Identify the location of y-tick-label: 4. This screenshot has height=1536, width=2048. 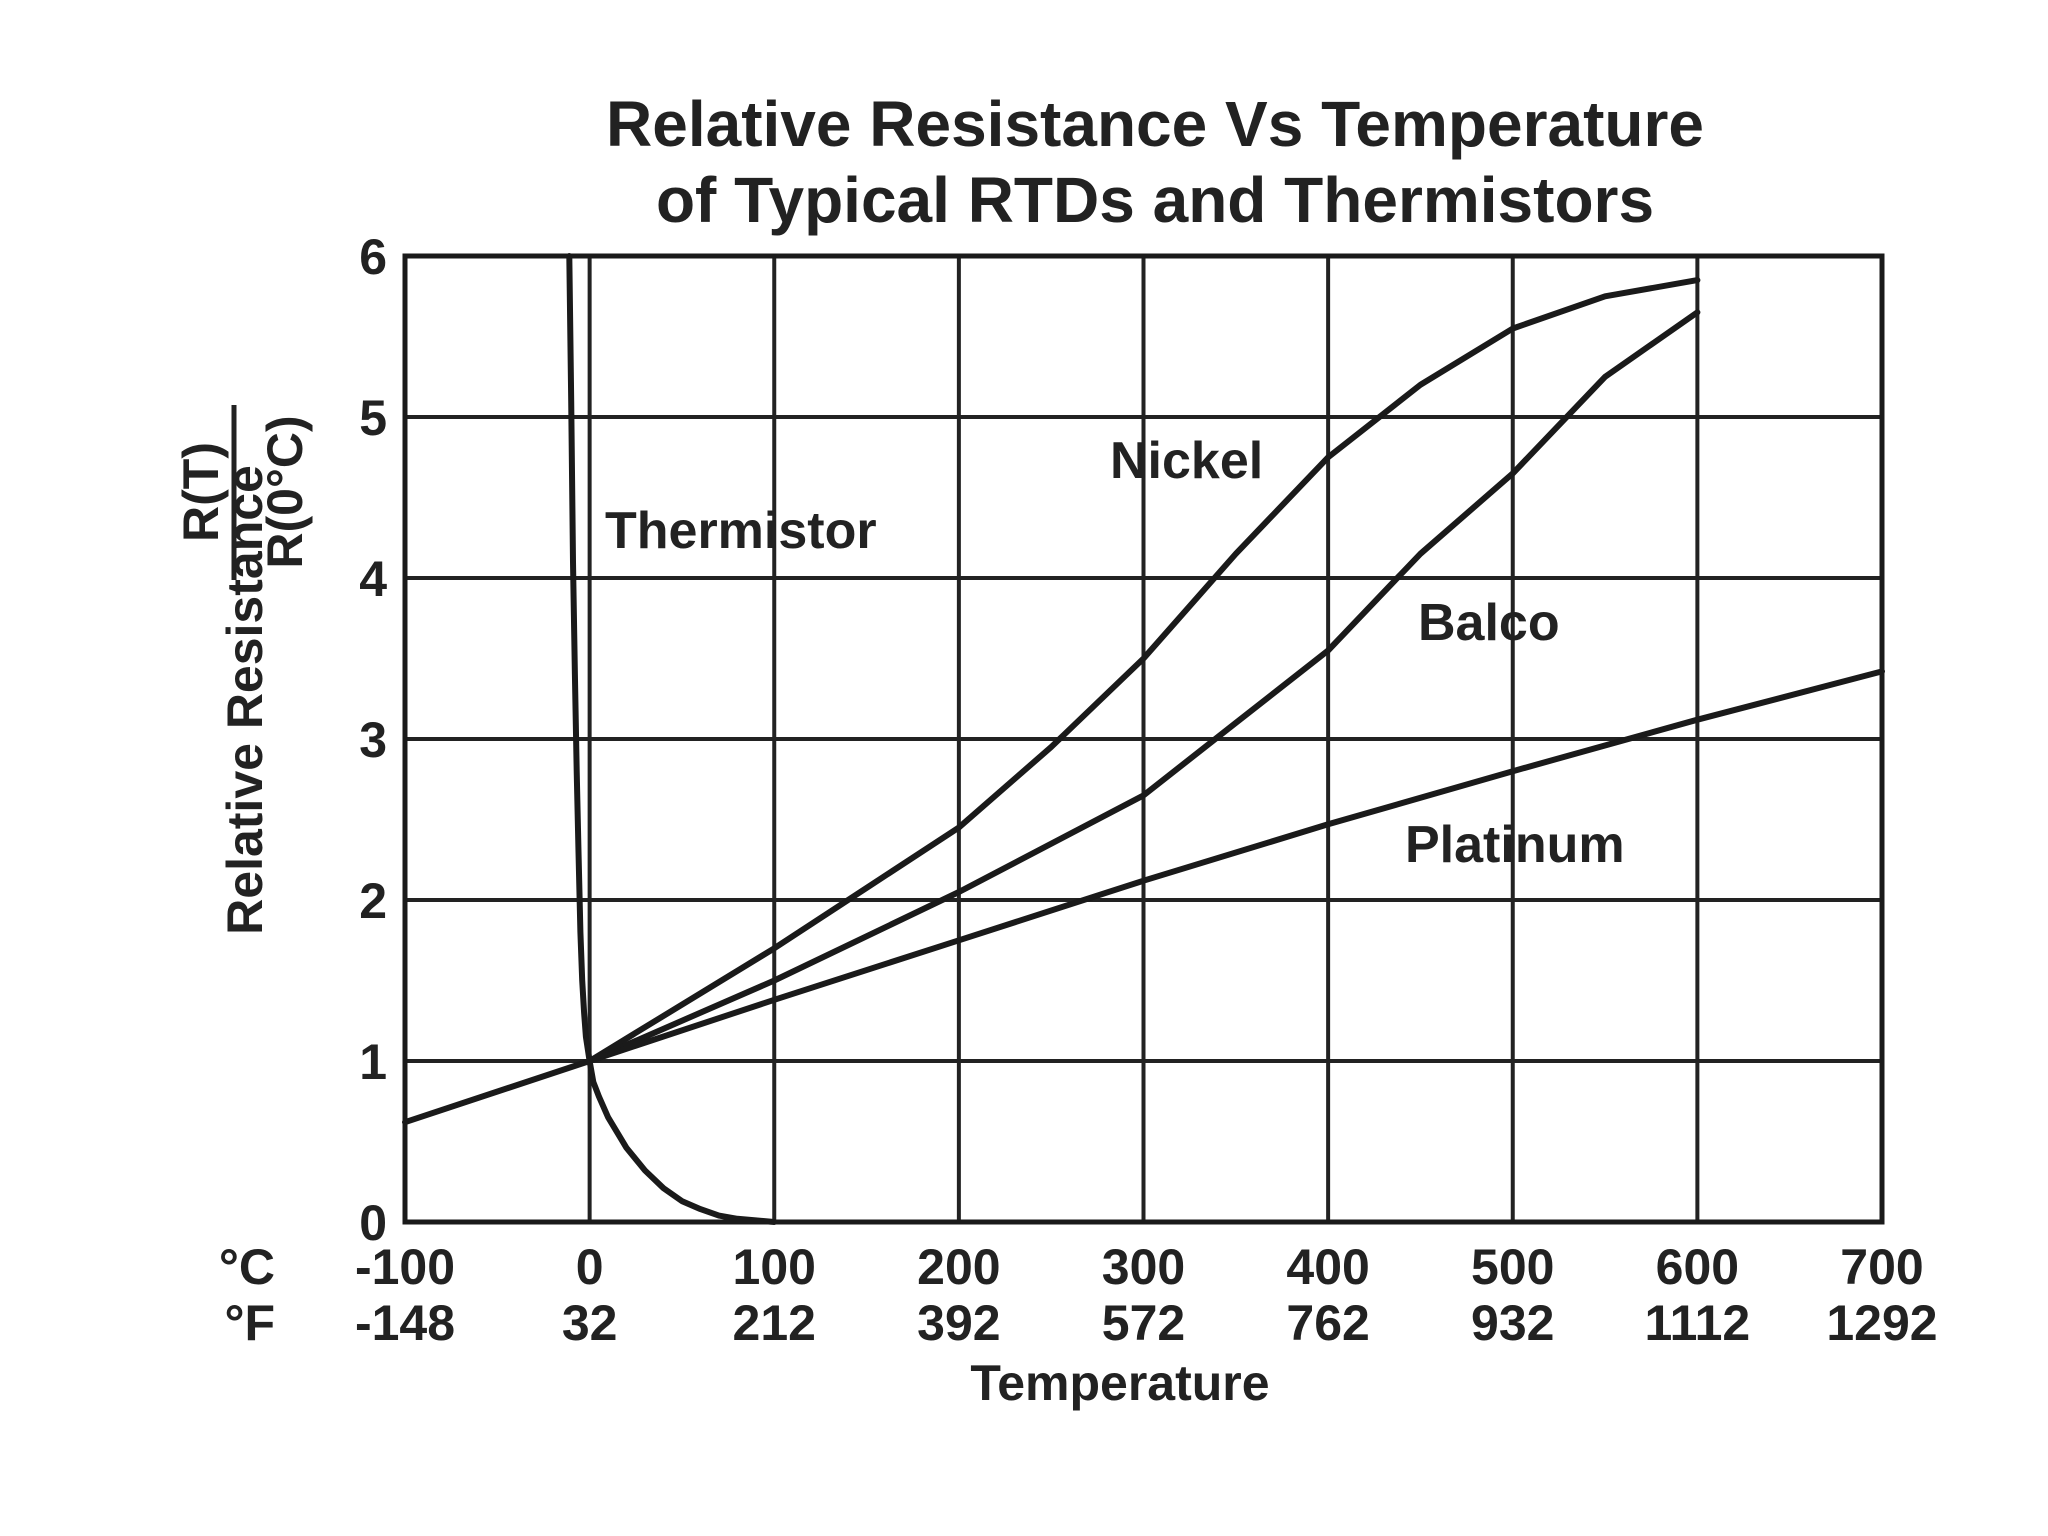
(373, 579).